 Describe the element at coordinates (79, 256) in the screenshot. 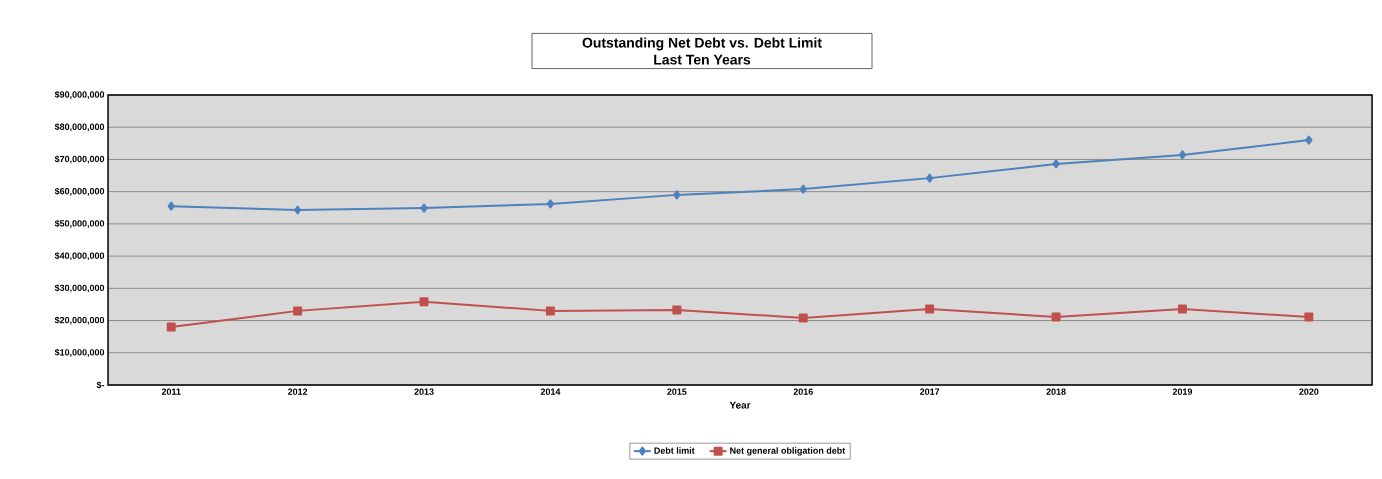

I see `y-tick-label: $40,000,000` at that location.